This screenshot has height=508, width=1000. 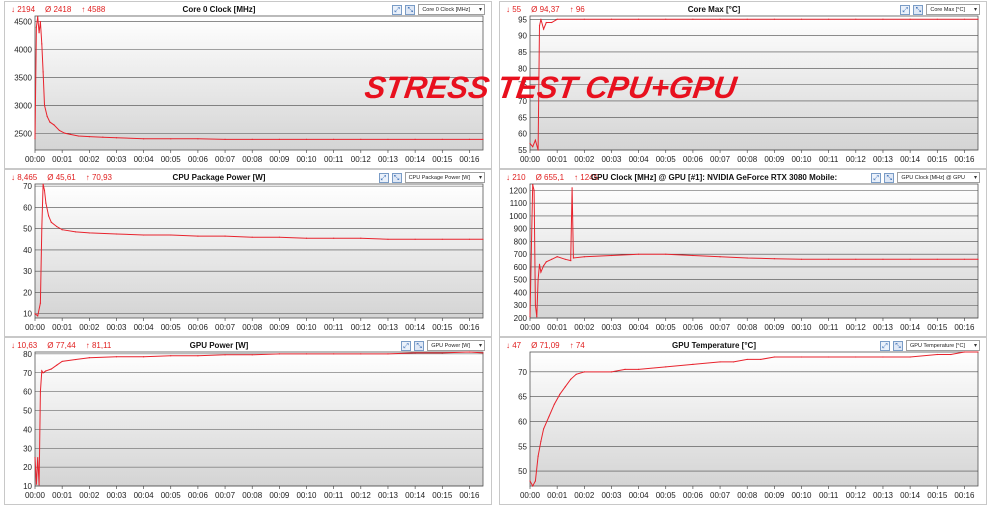 I want to click on y-tick-label: 1200, so click(x=518, y=190).